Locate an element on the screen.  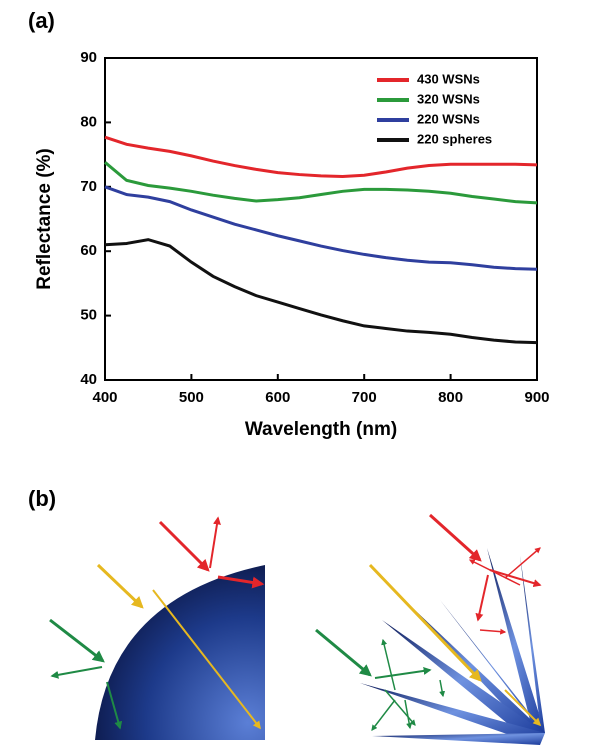
x-tick-label: 600 is located at coordinates (277, 397).